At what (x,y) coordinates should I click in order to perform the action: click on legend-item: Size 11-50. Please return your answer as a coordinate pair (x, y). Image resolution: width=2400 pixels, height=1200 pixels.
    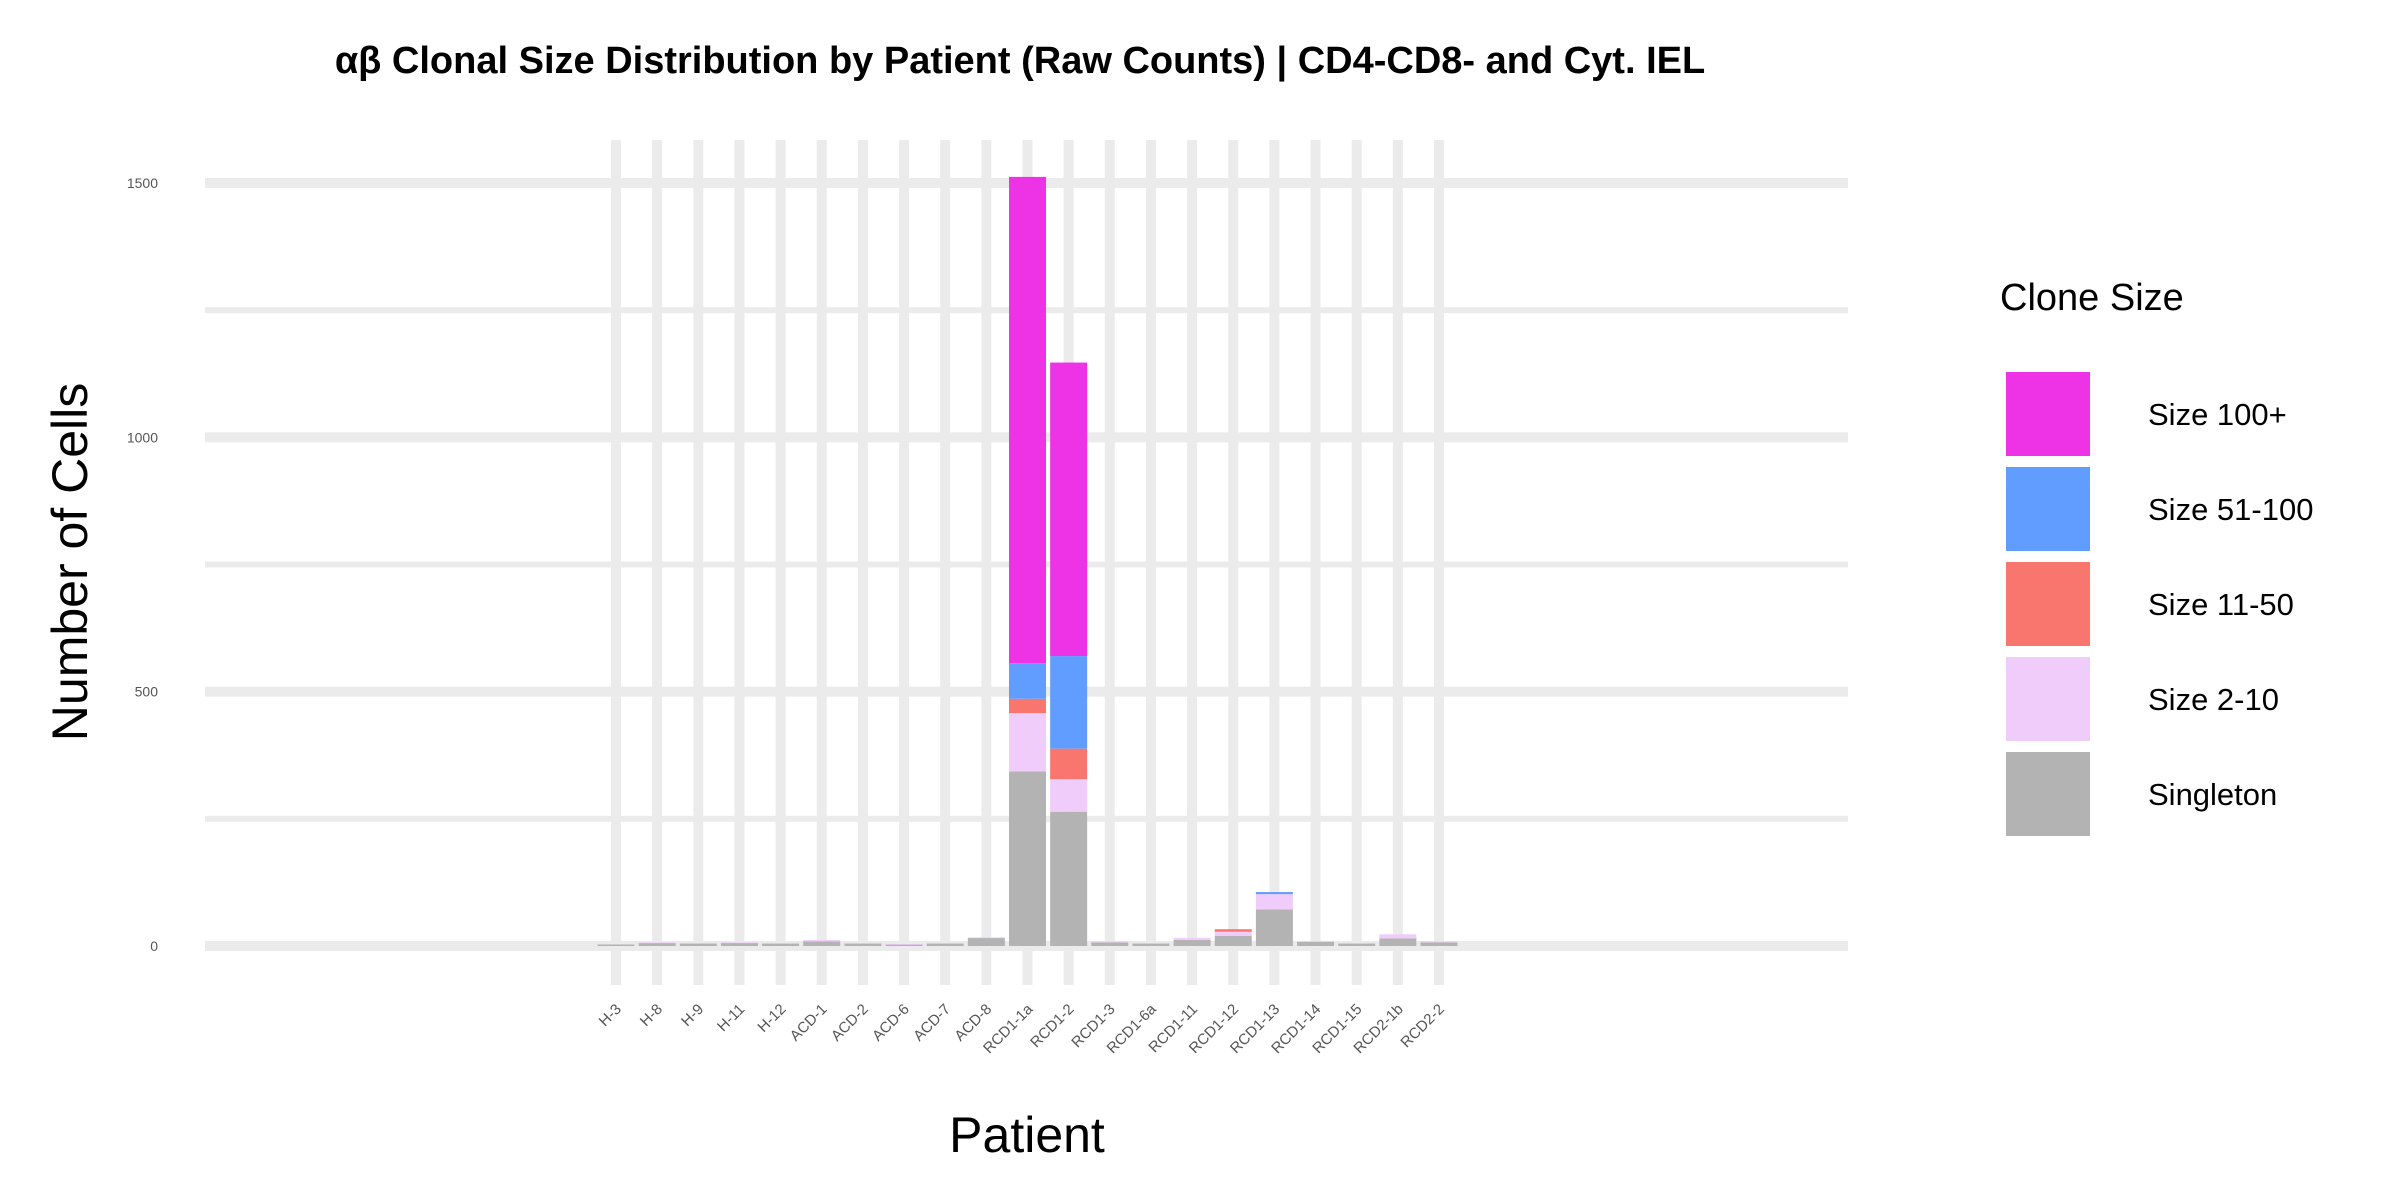
    Looking at the image, I should click on (2150, 604).